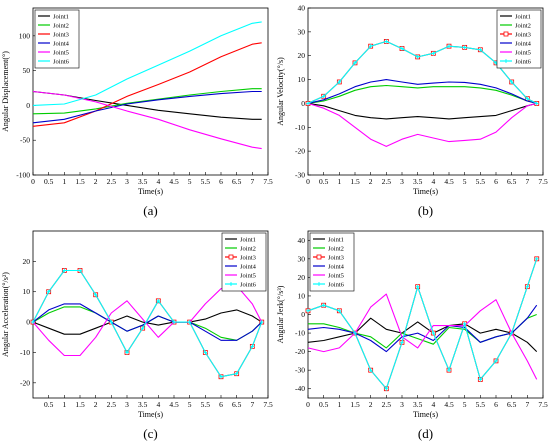 This screenshot has height=446, width=550. I want to click on y-tick-label: -10, so click(300, 333).